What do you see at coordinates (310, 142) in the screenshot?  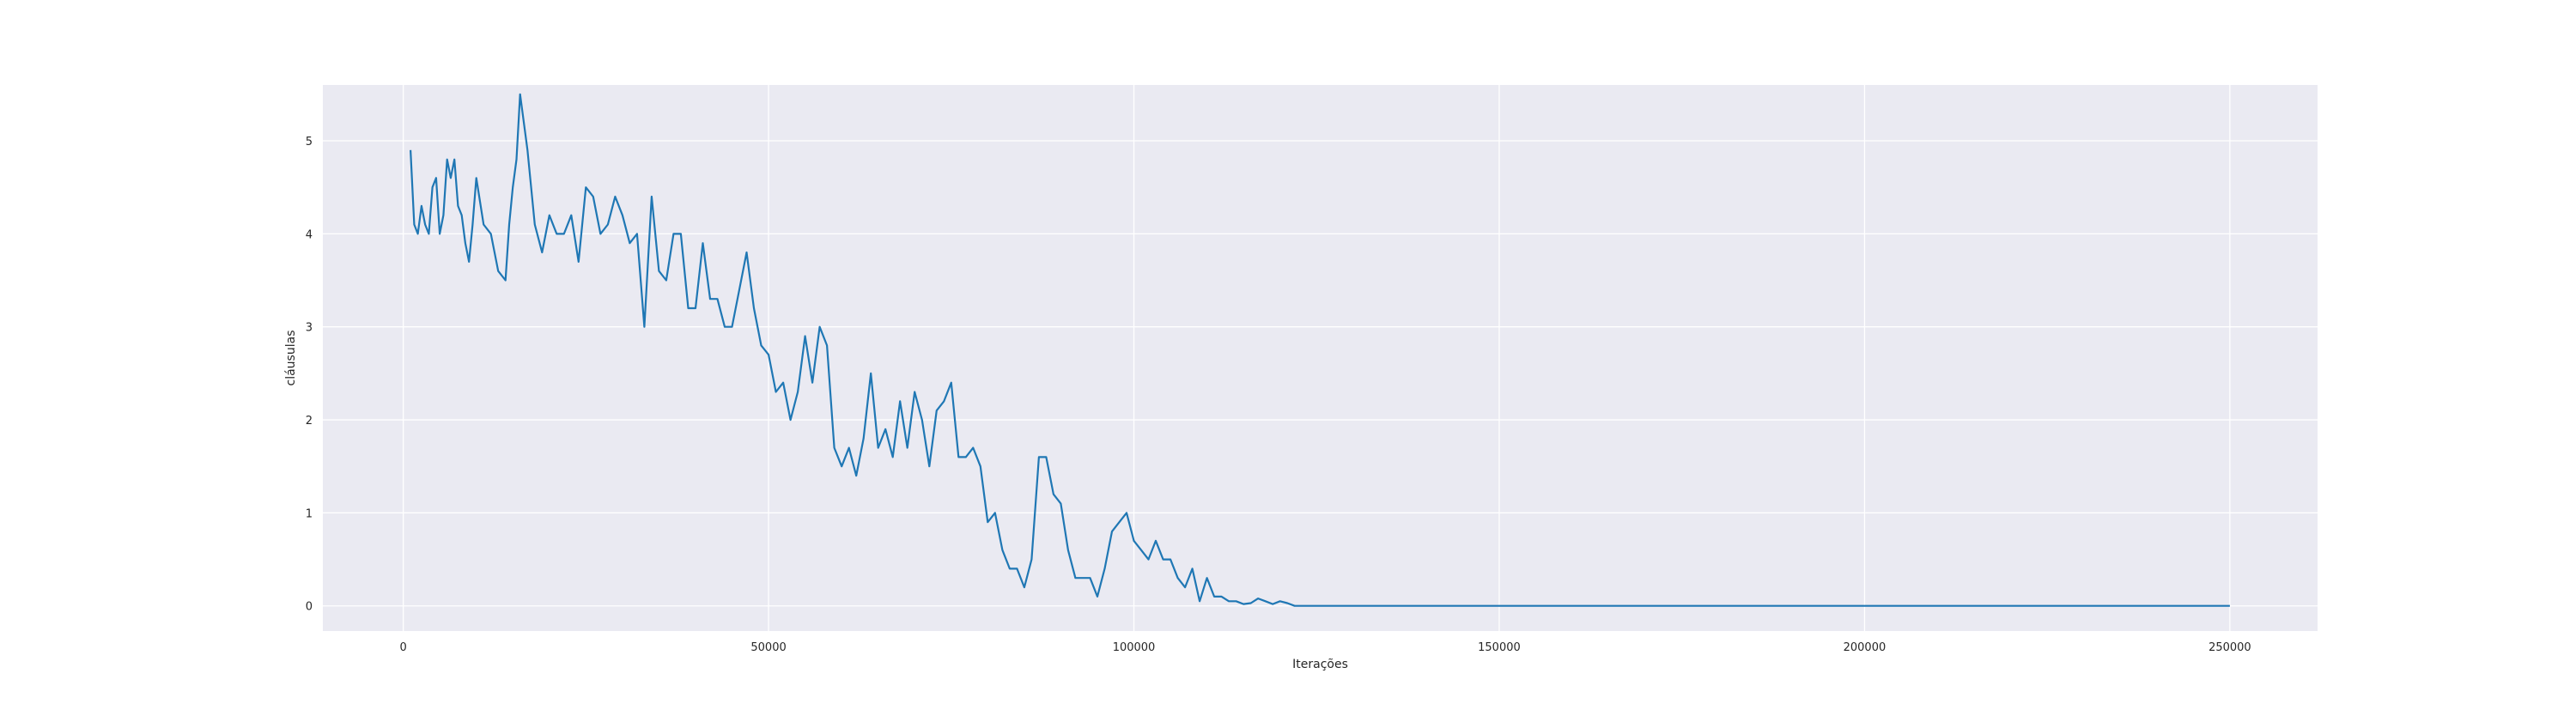 I see `y-tick-label: 5` at bounding box center [310, 142].